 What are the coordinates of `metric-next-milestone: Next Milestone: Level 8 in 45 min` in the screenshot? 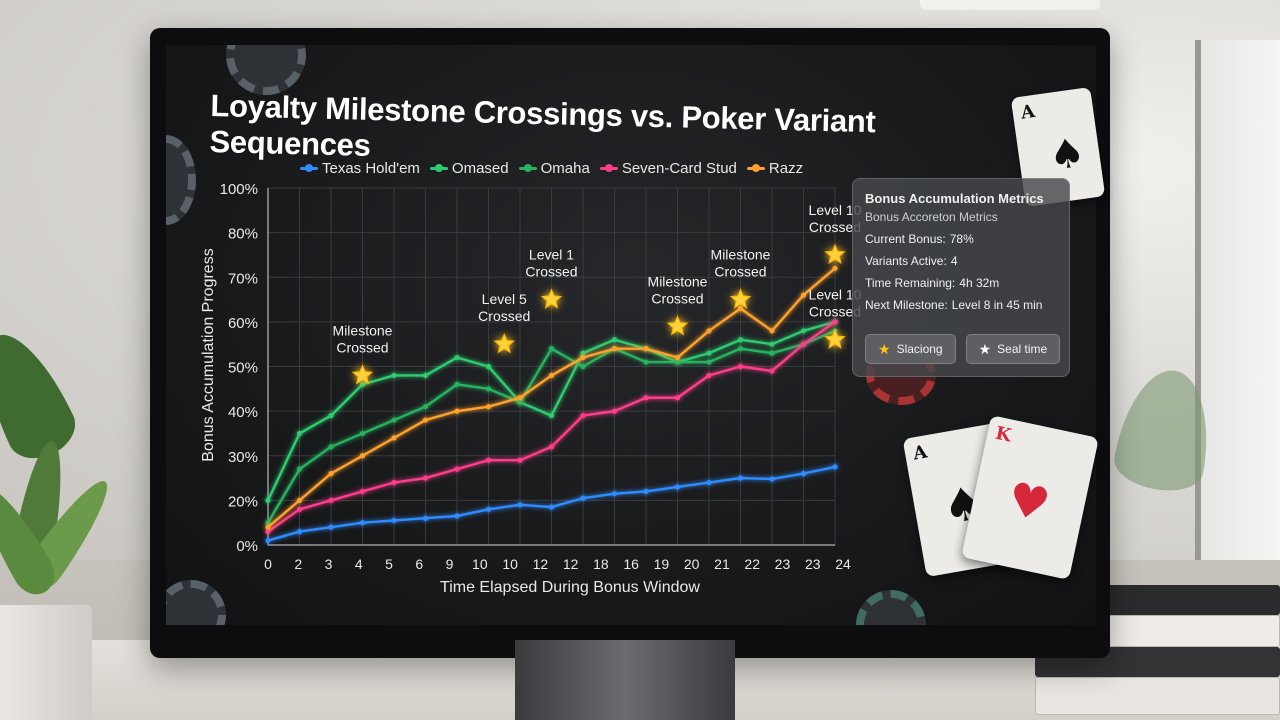 It's located at (954, 305).